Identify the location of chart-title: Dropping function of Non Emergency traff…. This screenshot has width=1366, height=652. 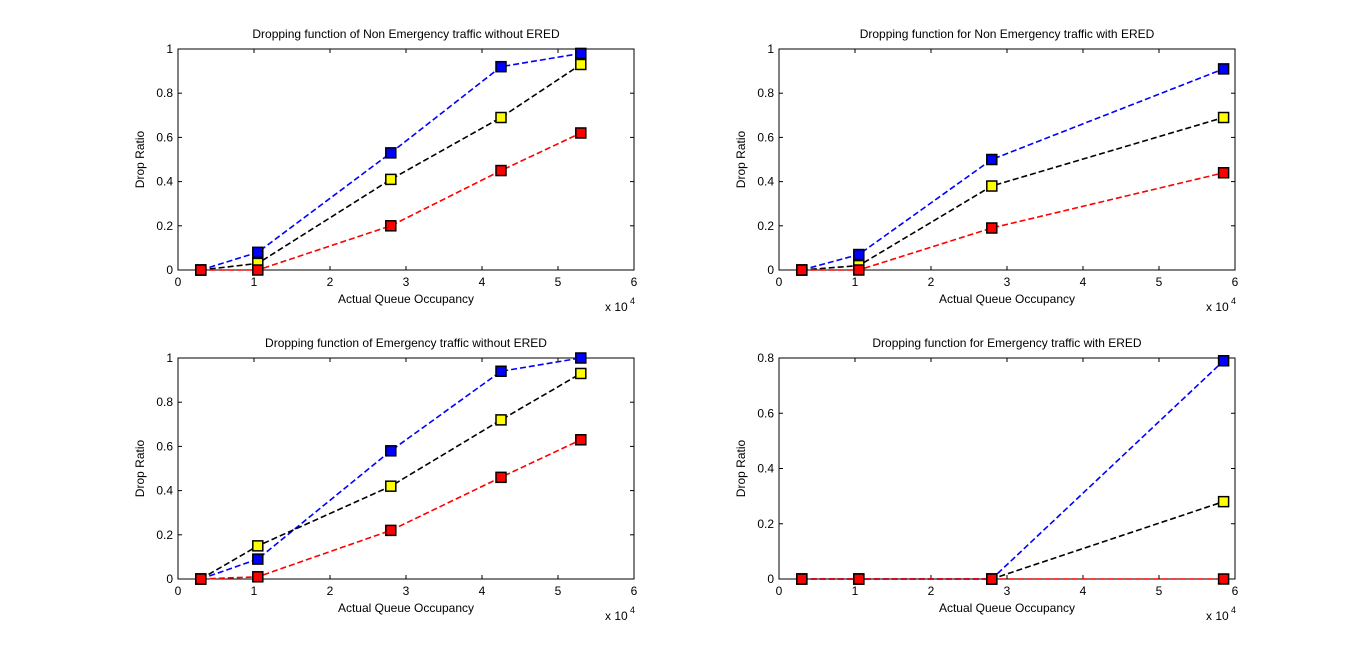
(406, 34).